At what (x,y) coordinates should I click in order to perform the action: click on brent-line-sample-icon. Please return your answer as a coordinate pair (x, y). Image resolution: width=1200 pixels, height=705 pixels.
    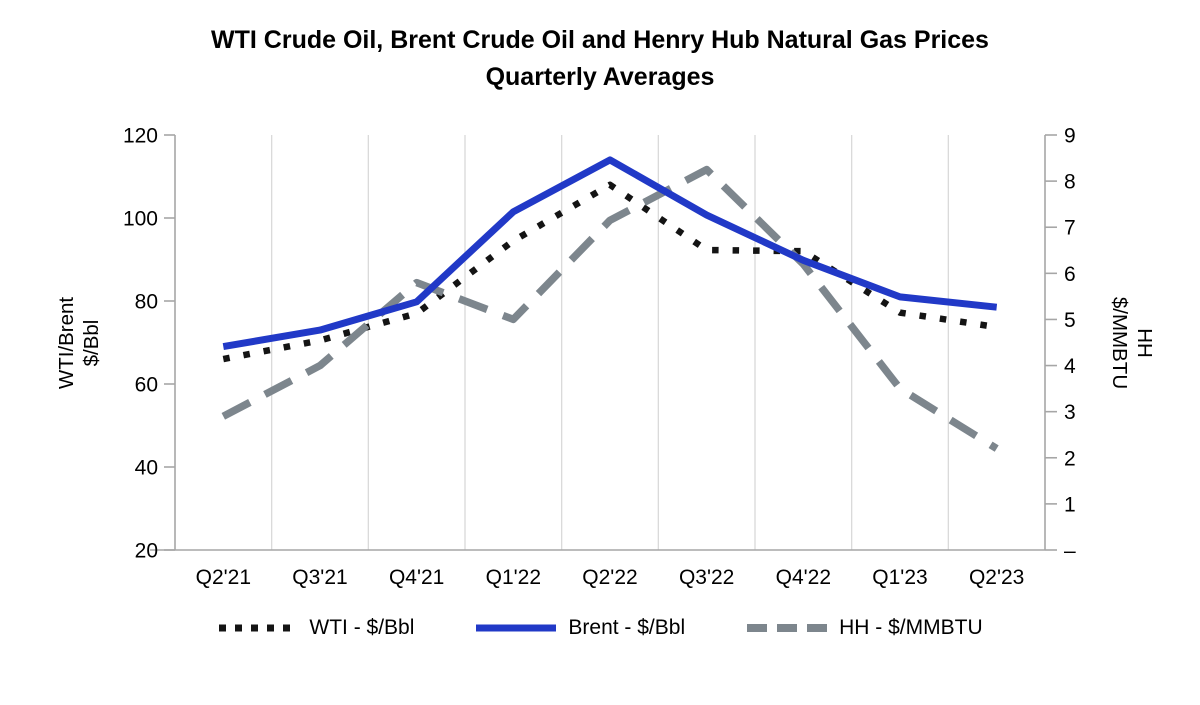
    Looking at the image, I should click on (516, 628).